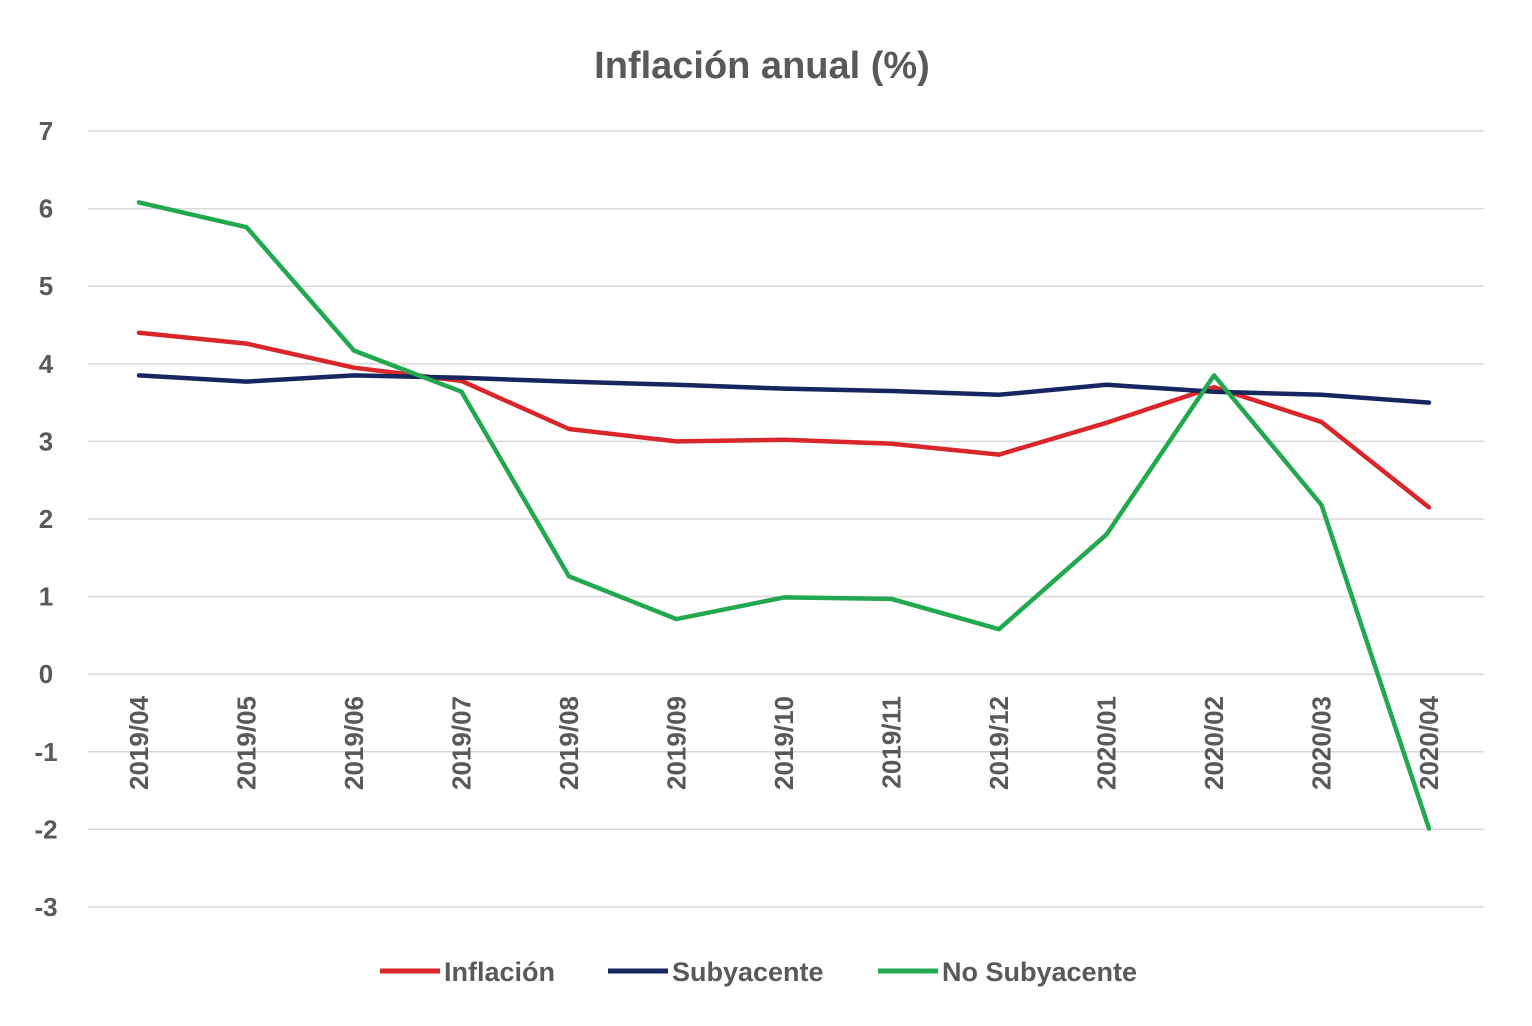  Describe the element at coordinates (46, 209) in the screenshot. I see `y-tick-label: 6` at that location.